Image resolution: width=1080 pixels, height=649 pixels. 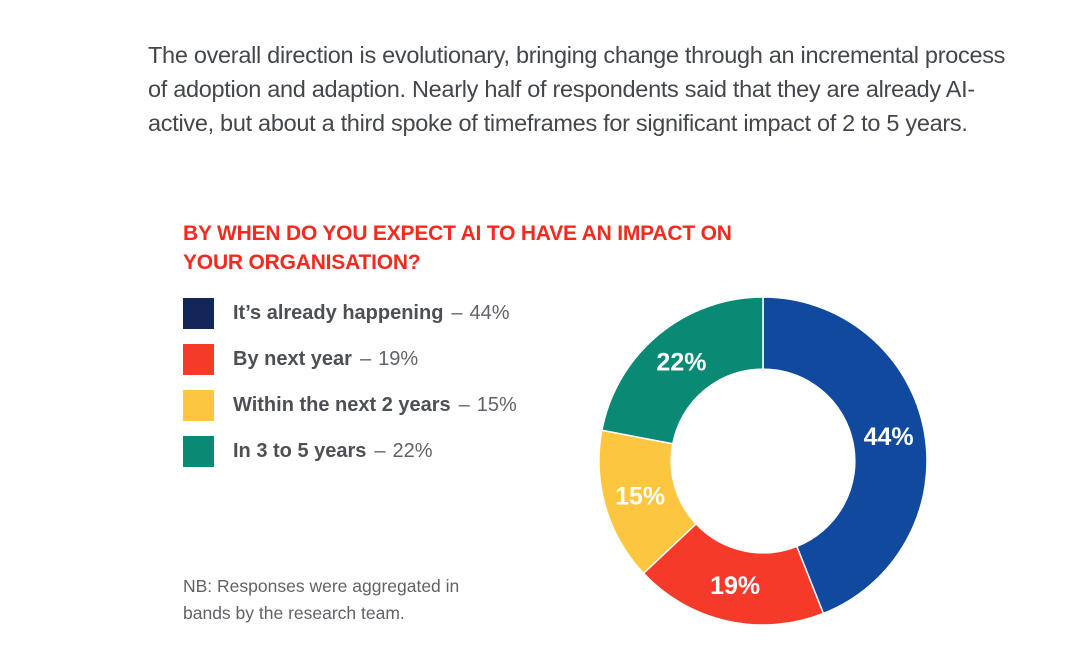 I want to click on legend-swatch-yellow, so click(x=198, y=405).